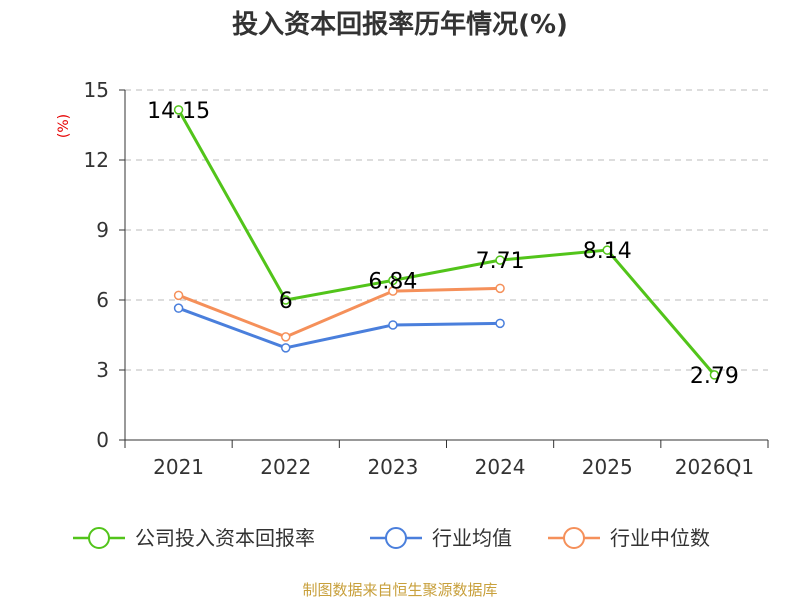  I want to click on legend-label: 行业中位数, so click(660, 538).